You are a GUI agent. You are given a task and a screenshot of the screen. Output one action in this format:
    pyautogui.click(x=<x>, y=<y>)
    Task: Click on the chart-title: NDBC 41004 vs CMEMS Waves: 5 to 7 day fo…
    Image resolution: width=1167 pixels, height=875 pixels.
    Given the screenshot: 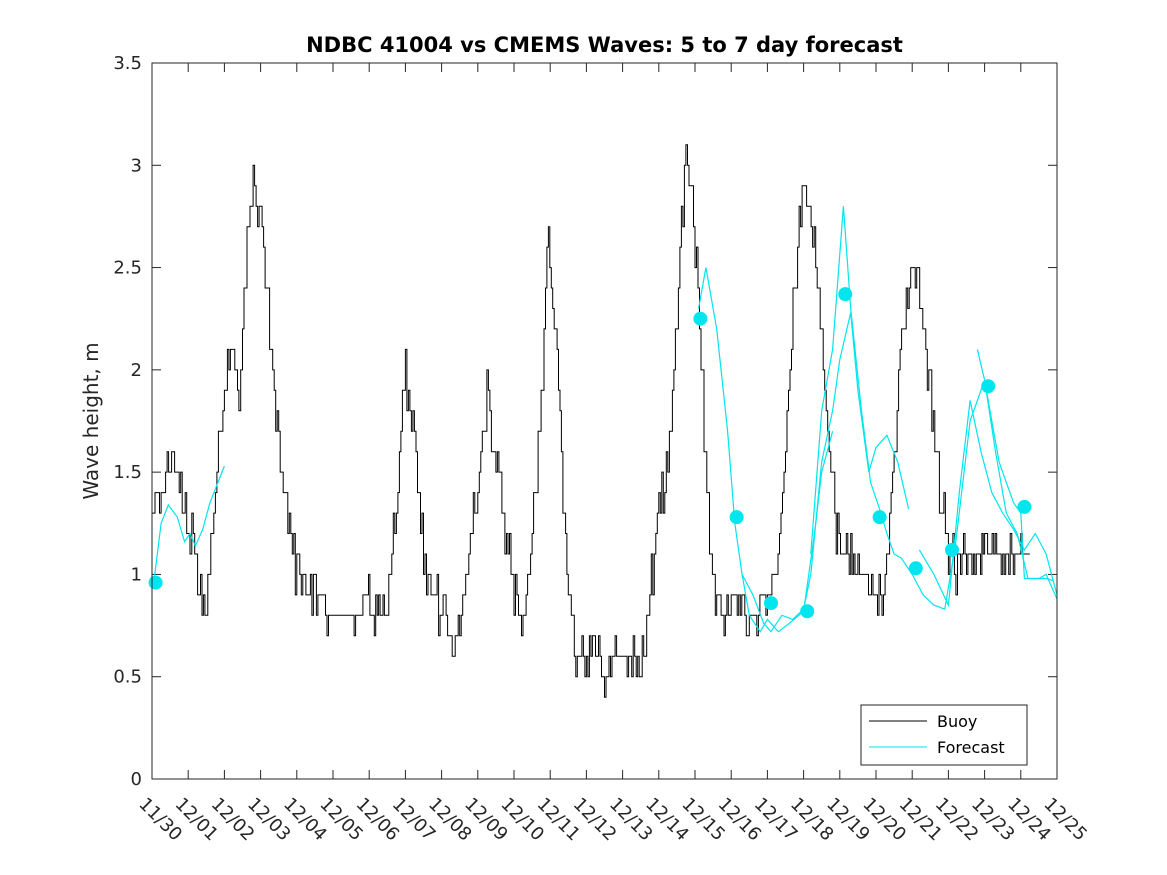 What is the action you would take?
    pyautogui.click(x=604, y=45)
    